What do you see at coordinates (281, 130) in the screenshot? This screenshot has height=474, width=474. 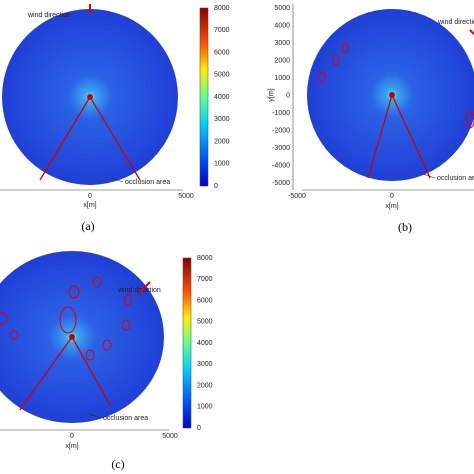 I see `y-tick-label: -2000` at bounding box center [281, 130].